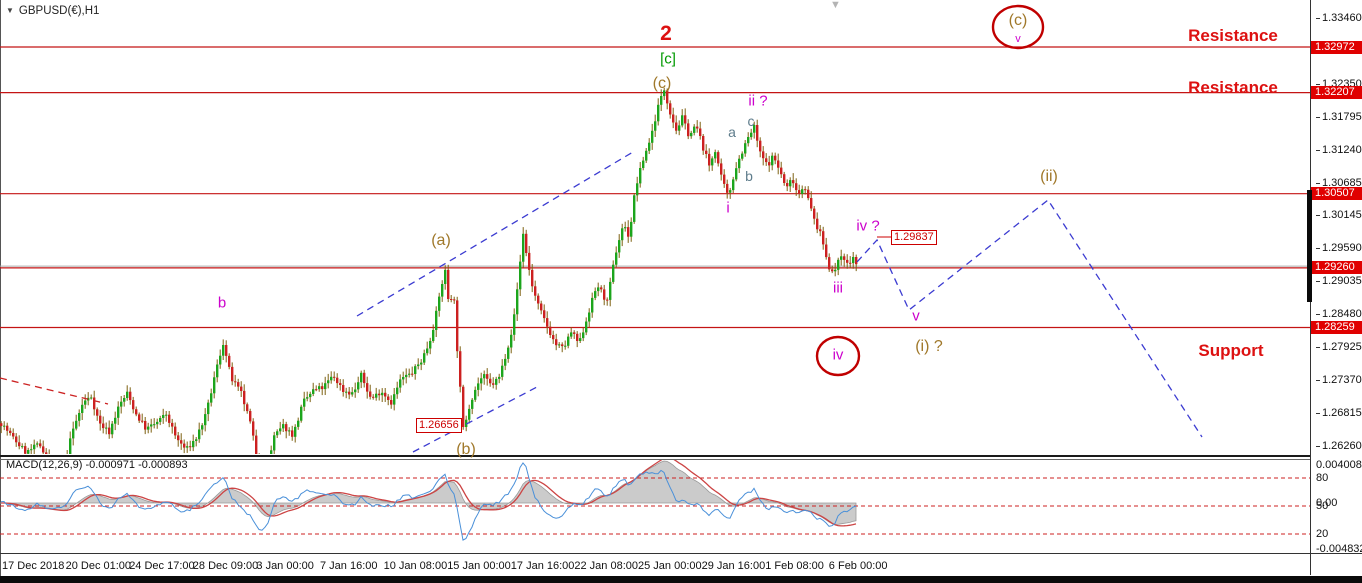 This screenshot has width=1362, height=583. What do you see at coordinates (285, 566) in the screenshot?
I see `time-tick-label: 3 Jan 00:00` at bounding box center [285, 566].